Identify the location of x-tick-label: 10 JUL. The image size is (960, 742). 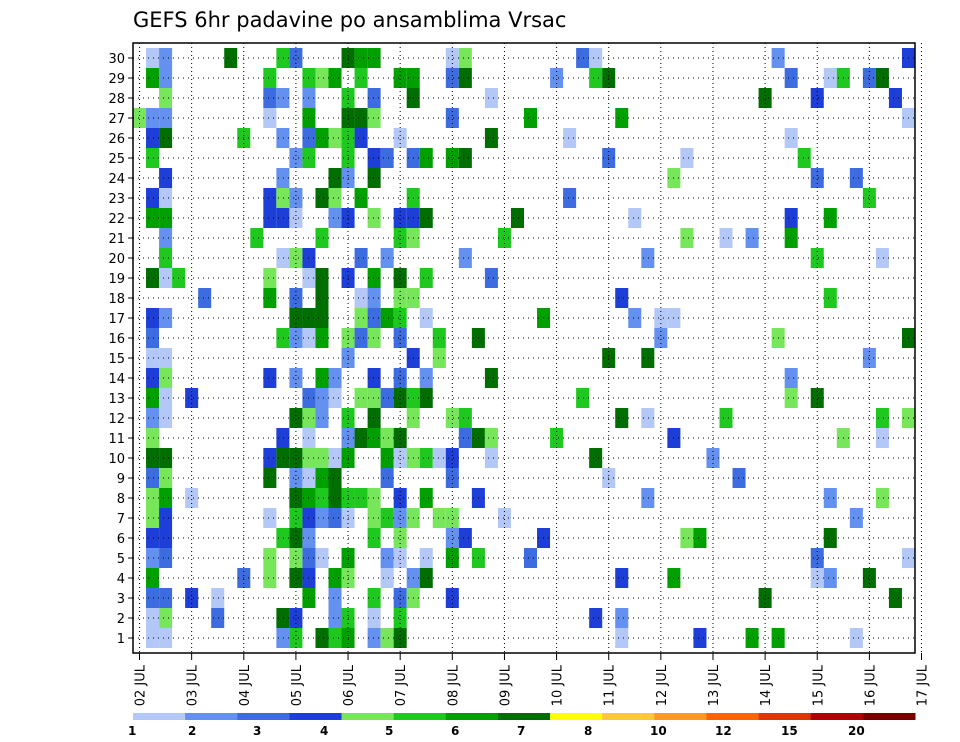
(558, 685).